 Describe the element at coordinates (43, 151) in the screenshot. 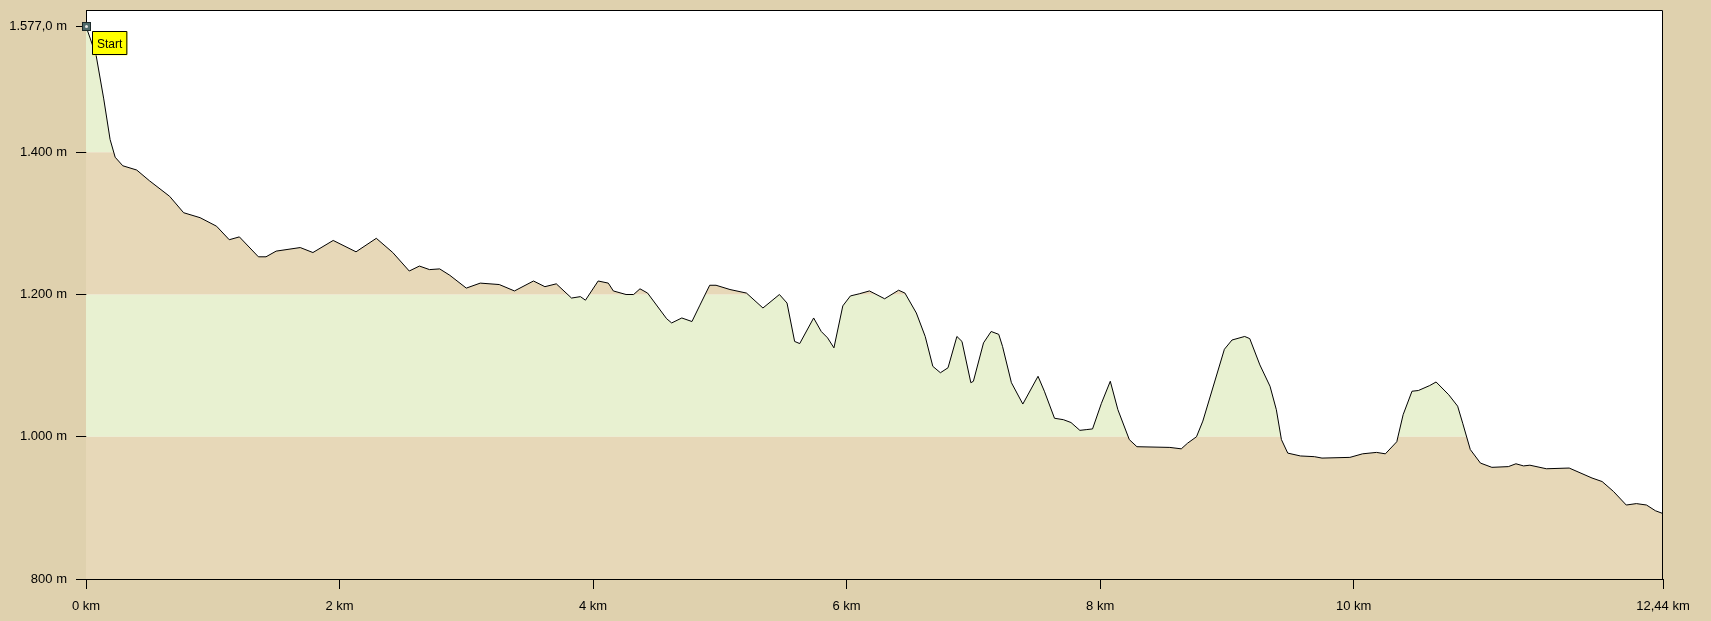

I see `y-tick-label: 1.400 m` at that location.